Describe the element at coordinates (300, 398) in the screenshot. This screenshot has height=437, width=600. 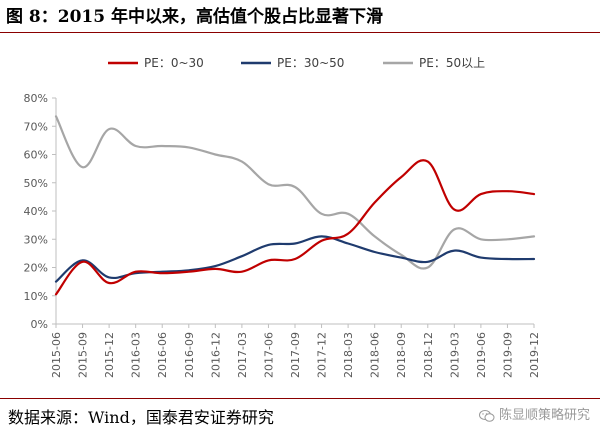
I see `source-rule` at that location.